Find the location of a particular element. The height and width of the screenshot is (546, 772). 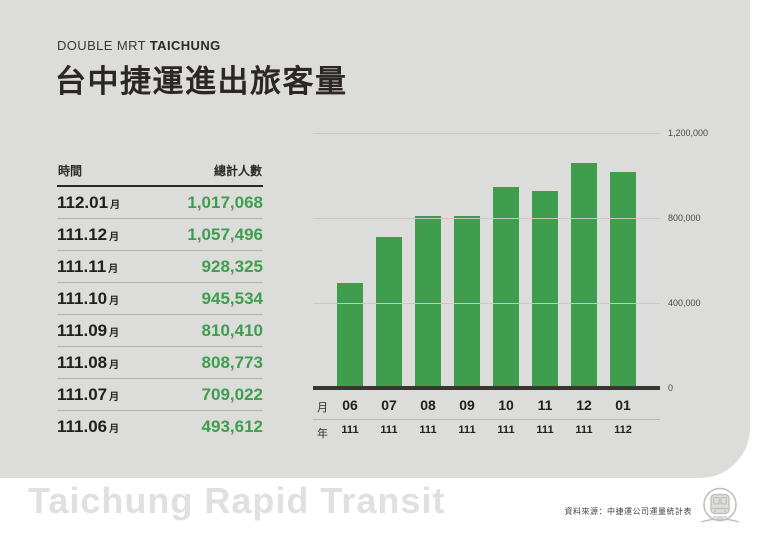

data-source-note: 資料來源：中捷運公司運量統計表 is located at coordinates (628, 511).